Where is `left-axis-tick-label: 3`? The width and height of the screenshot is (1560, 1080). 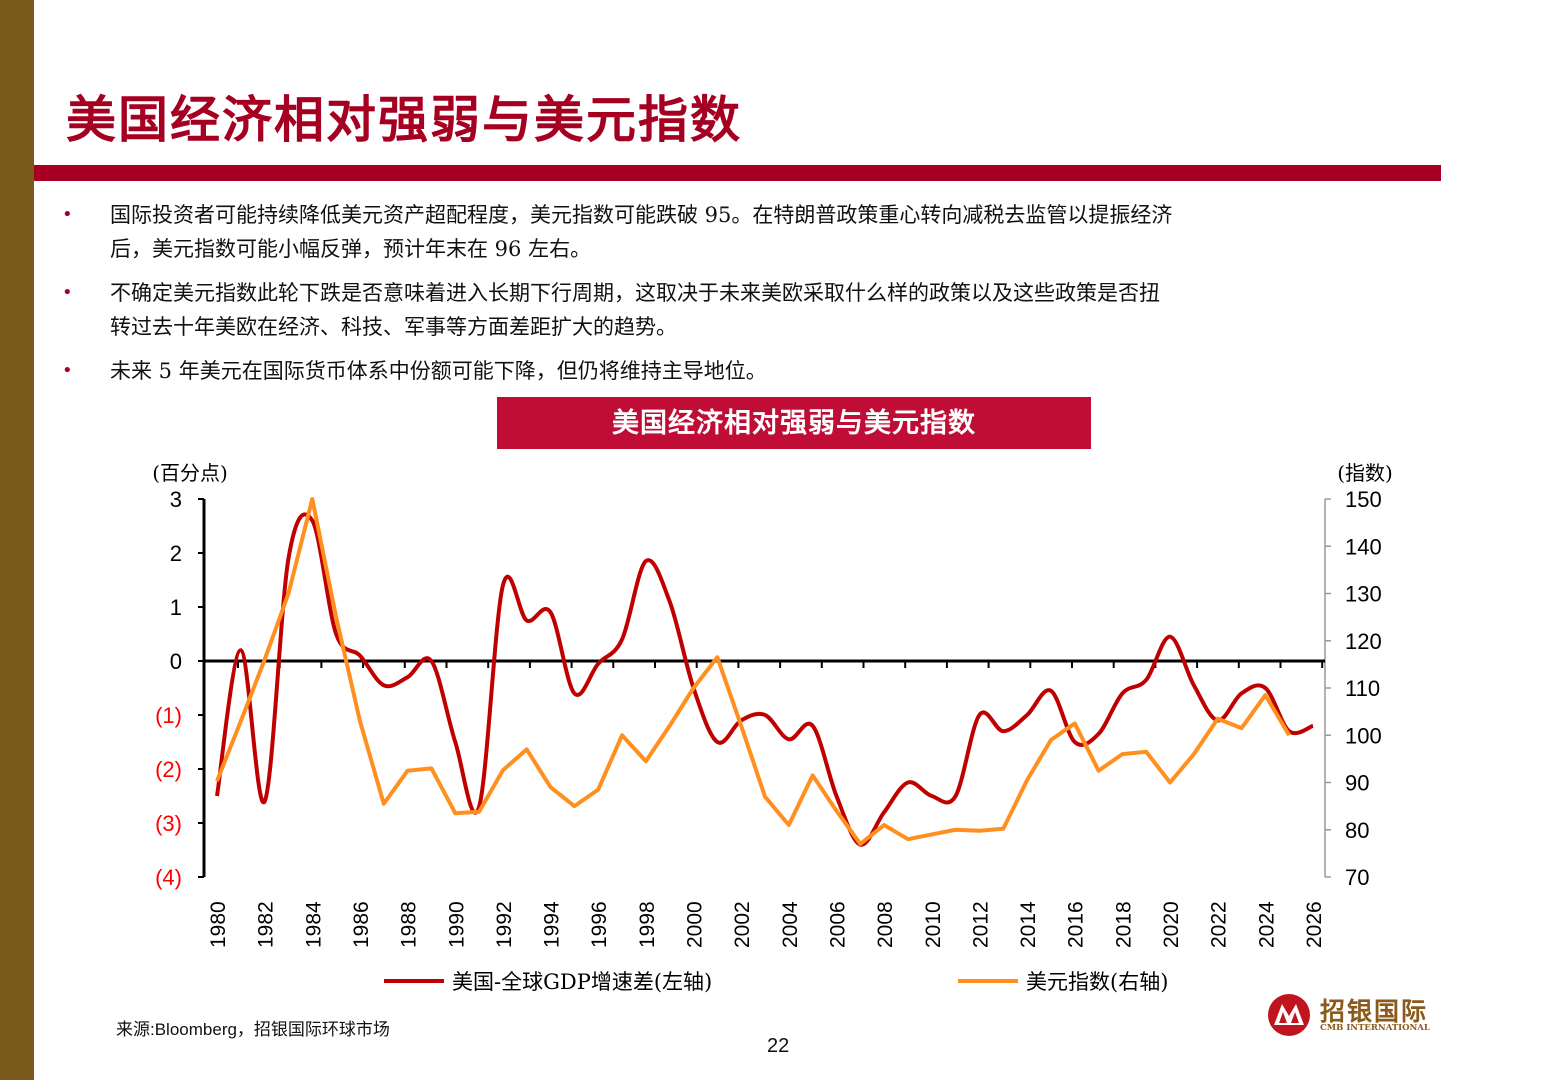
left-axis-tick-label: 3 is located at coordinates (176, 499).